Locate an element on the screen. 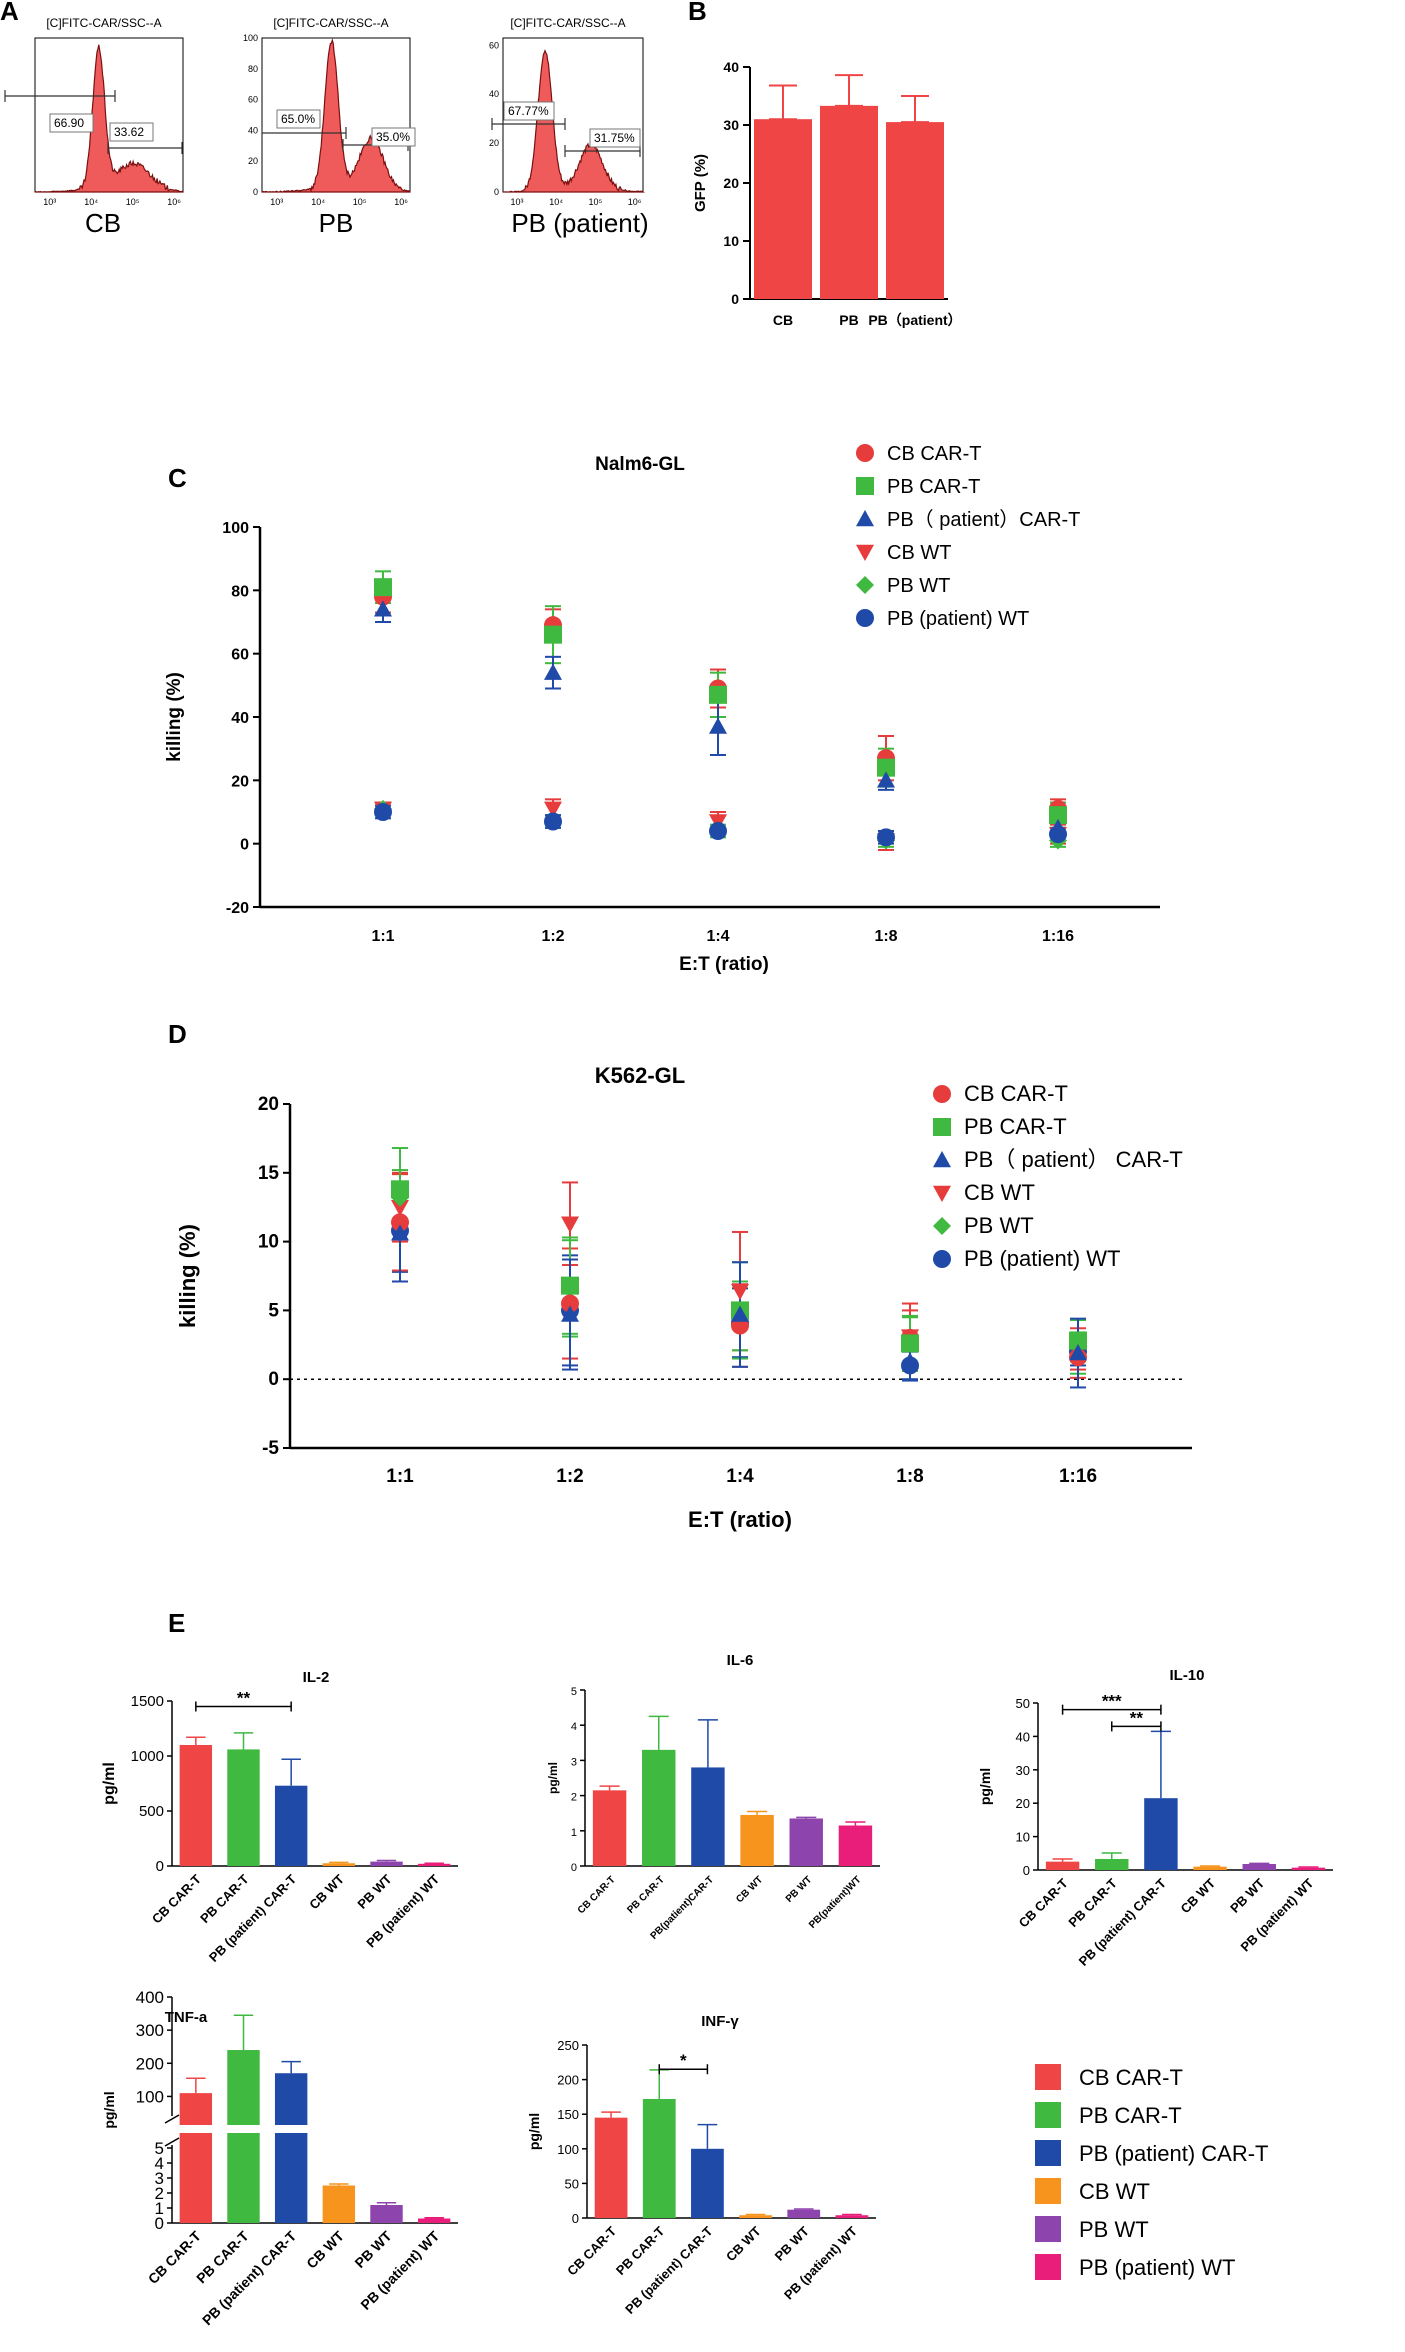 Image resolution: width=1405 pixels, height=2352 pixels. nalm6-x-tick-label: 1:2 is located at coordinates (552, 936).